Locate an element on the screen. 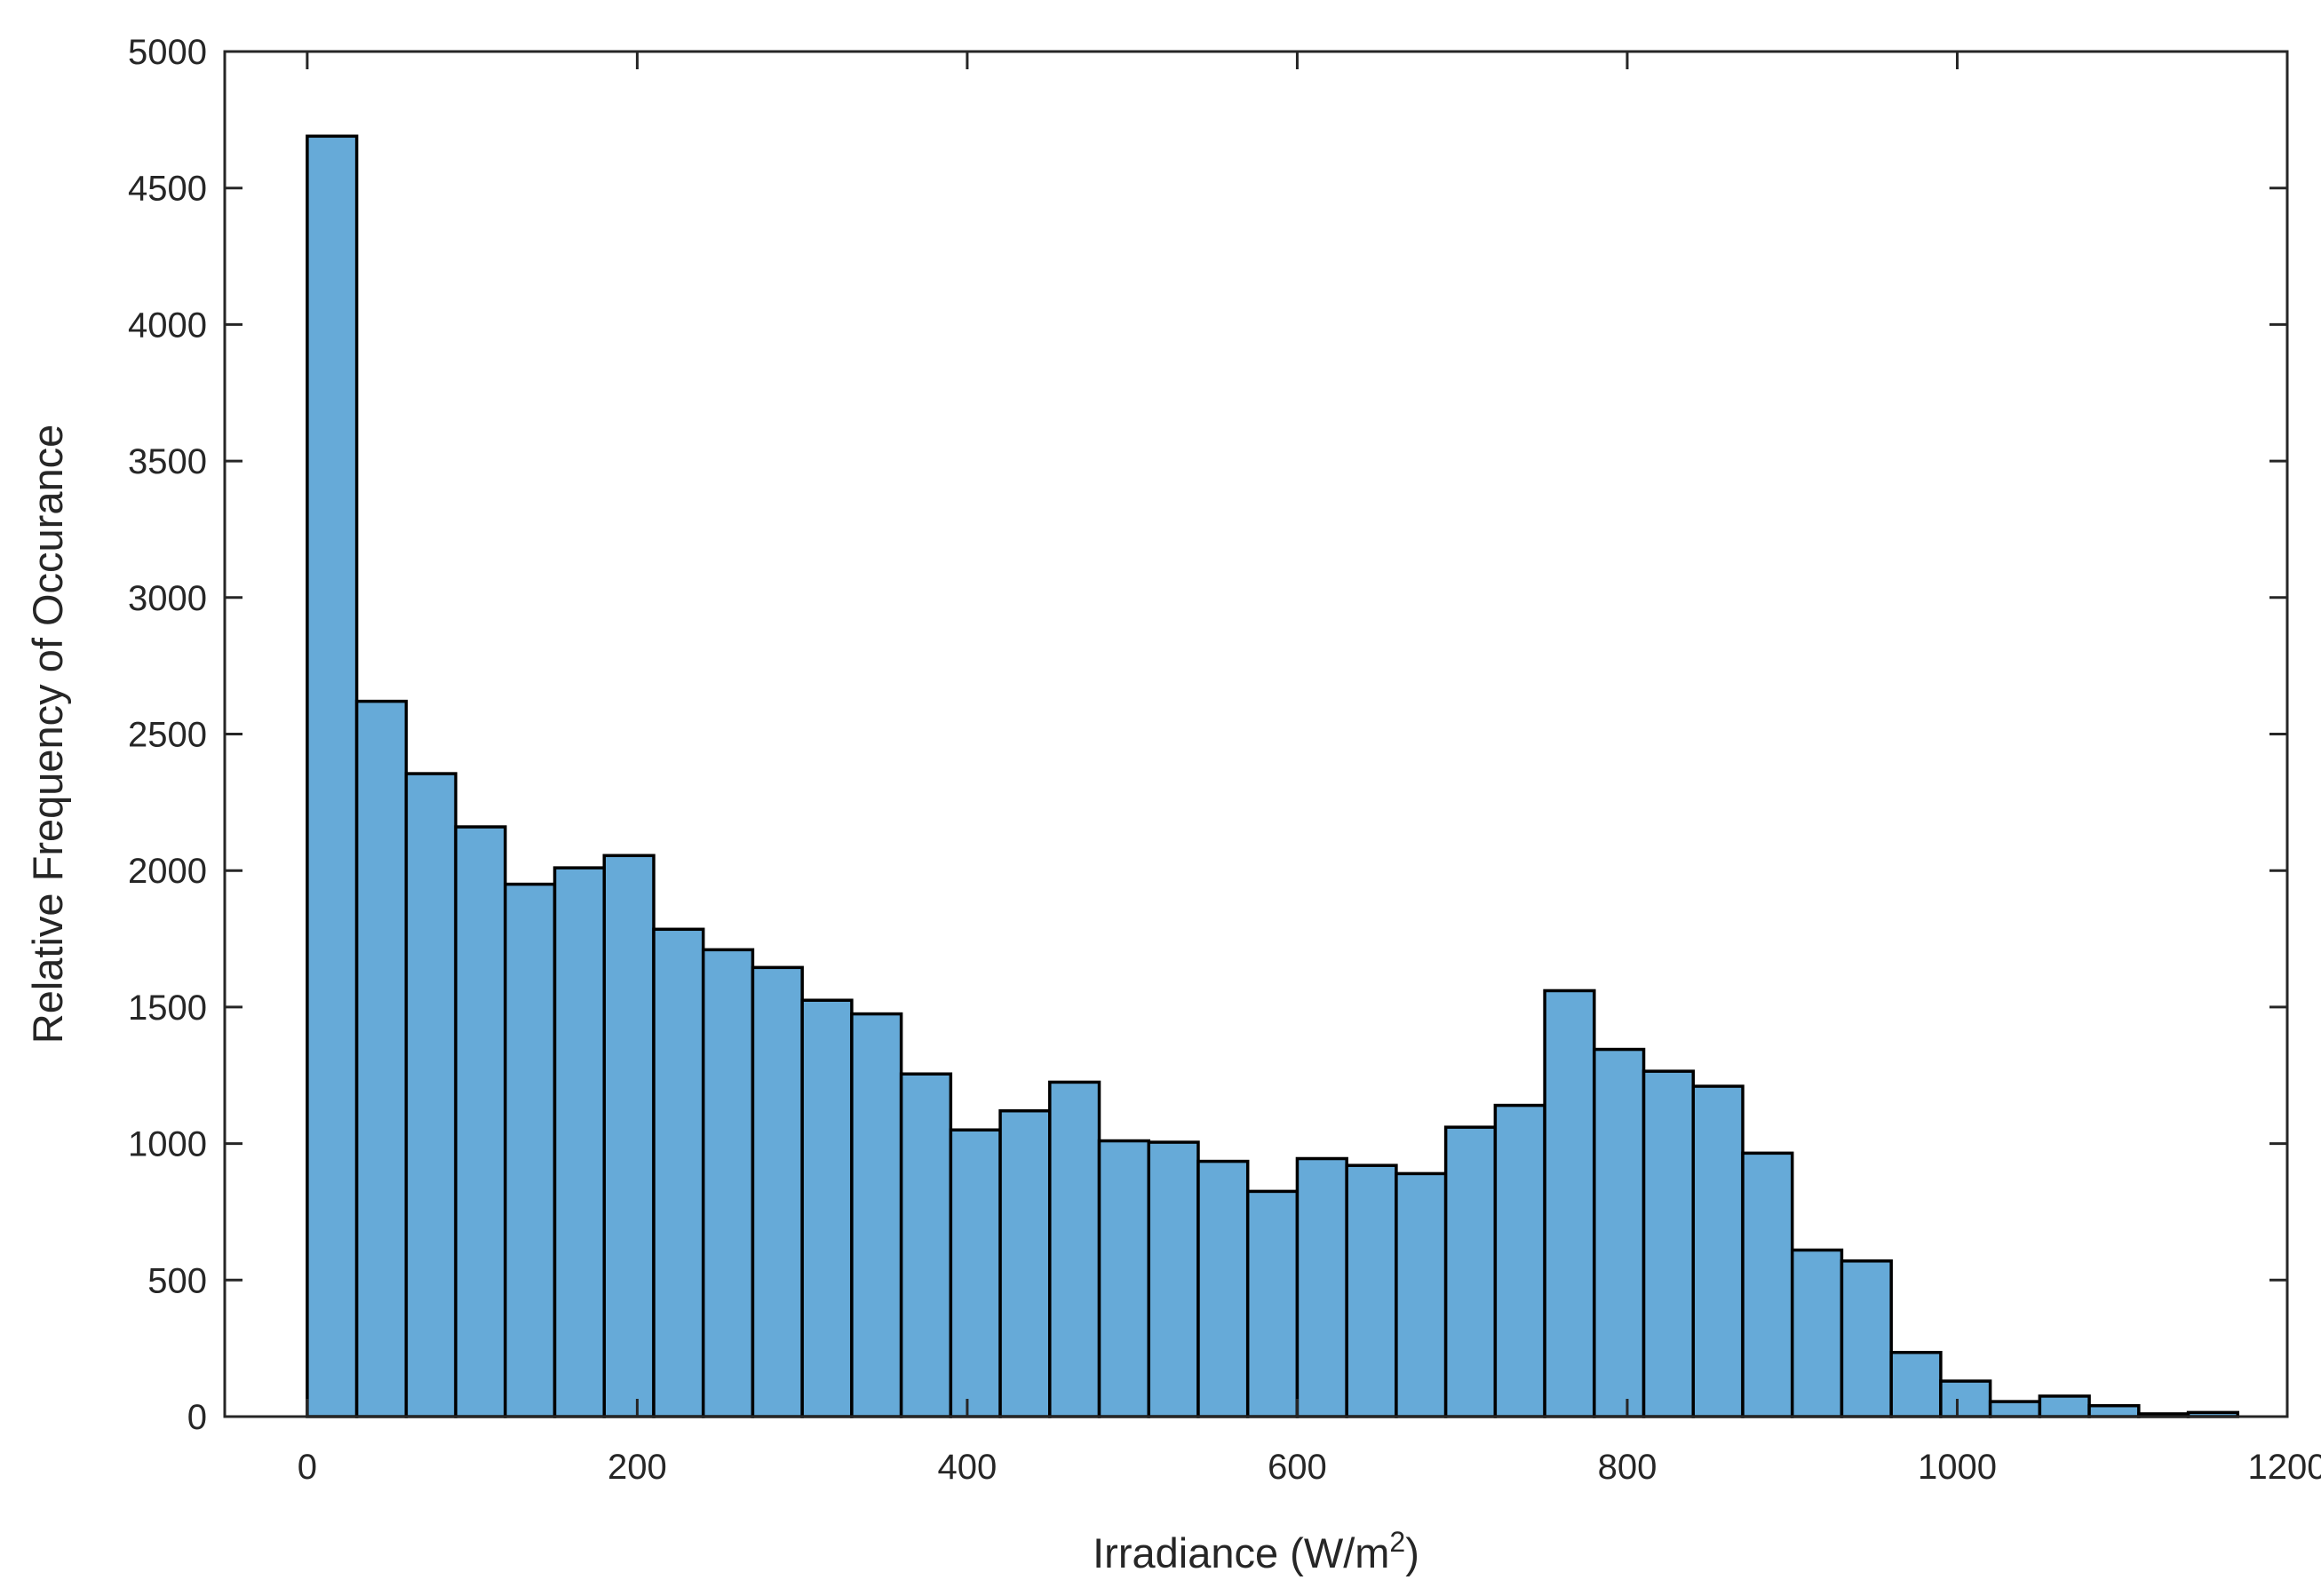 The height and width of the screenshot is (1596, 2321). y-axis-title: Relative Frequency of Occurance is located at coordinates (47, 735).